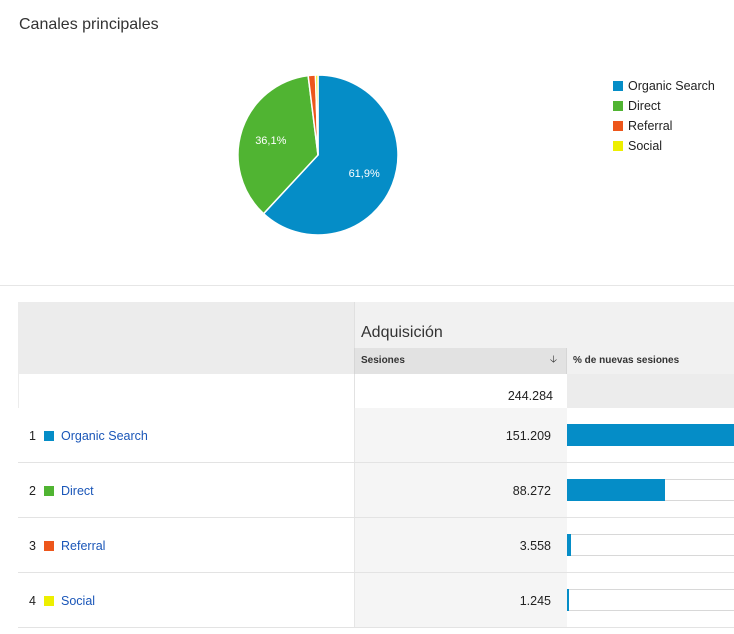 The height and width of the screenshot is (634, 734). What do you see at coordinates (32, 436) in the screenshot?
I see `row-rank: 1` at bounding box center [32, 436].